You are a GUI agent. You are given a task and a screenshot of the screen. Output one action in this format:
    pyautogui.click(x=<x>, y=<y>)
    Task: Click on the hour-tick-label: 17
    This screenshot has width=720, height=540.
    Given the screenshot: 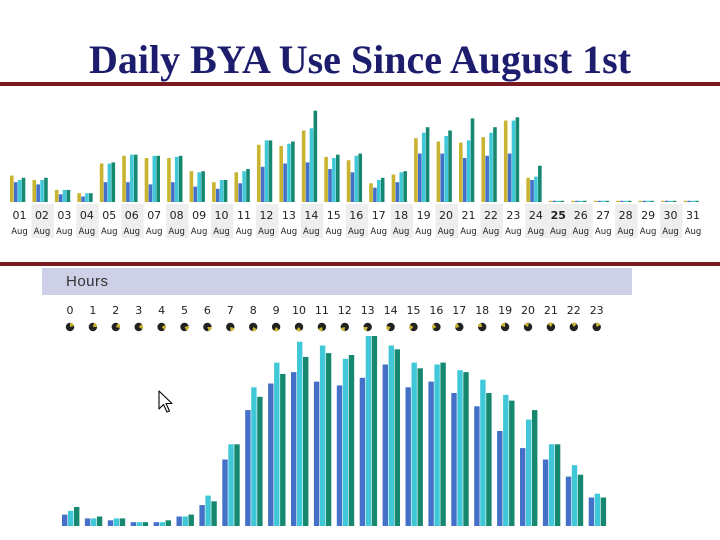 What is the action you would take?
    pyautogui.click(x=459, y=310)
    